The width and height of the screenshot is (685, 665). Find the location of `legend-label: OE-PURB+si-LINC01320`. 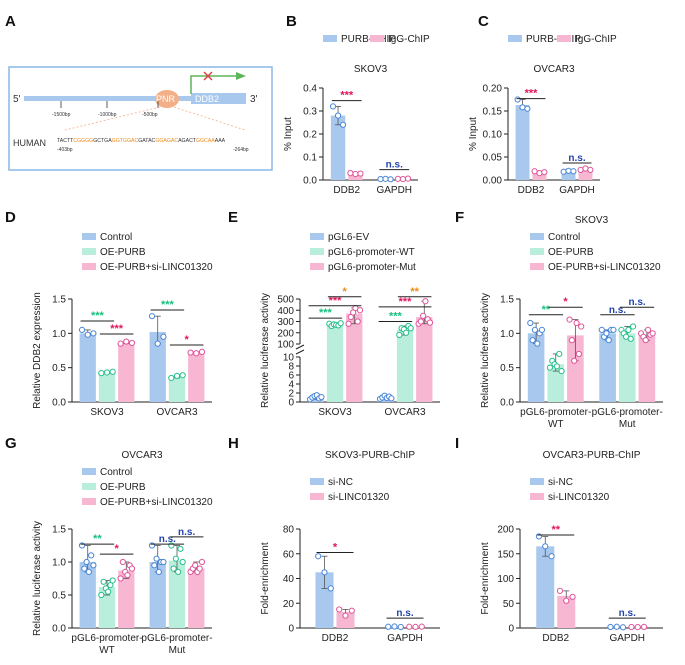

legend-label: OE-PURB+si-LINC01320 is located at coordinates (156, 502).